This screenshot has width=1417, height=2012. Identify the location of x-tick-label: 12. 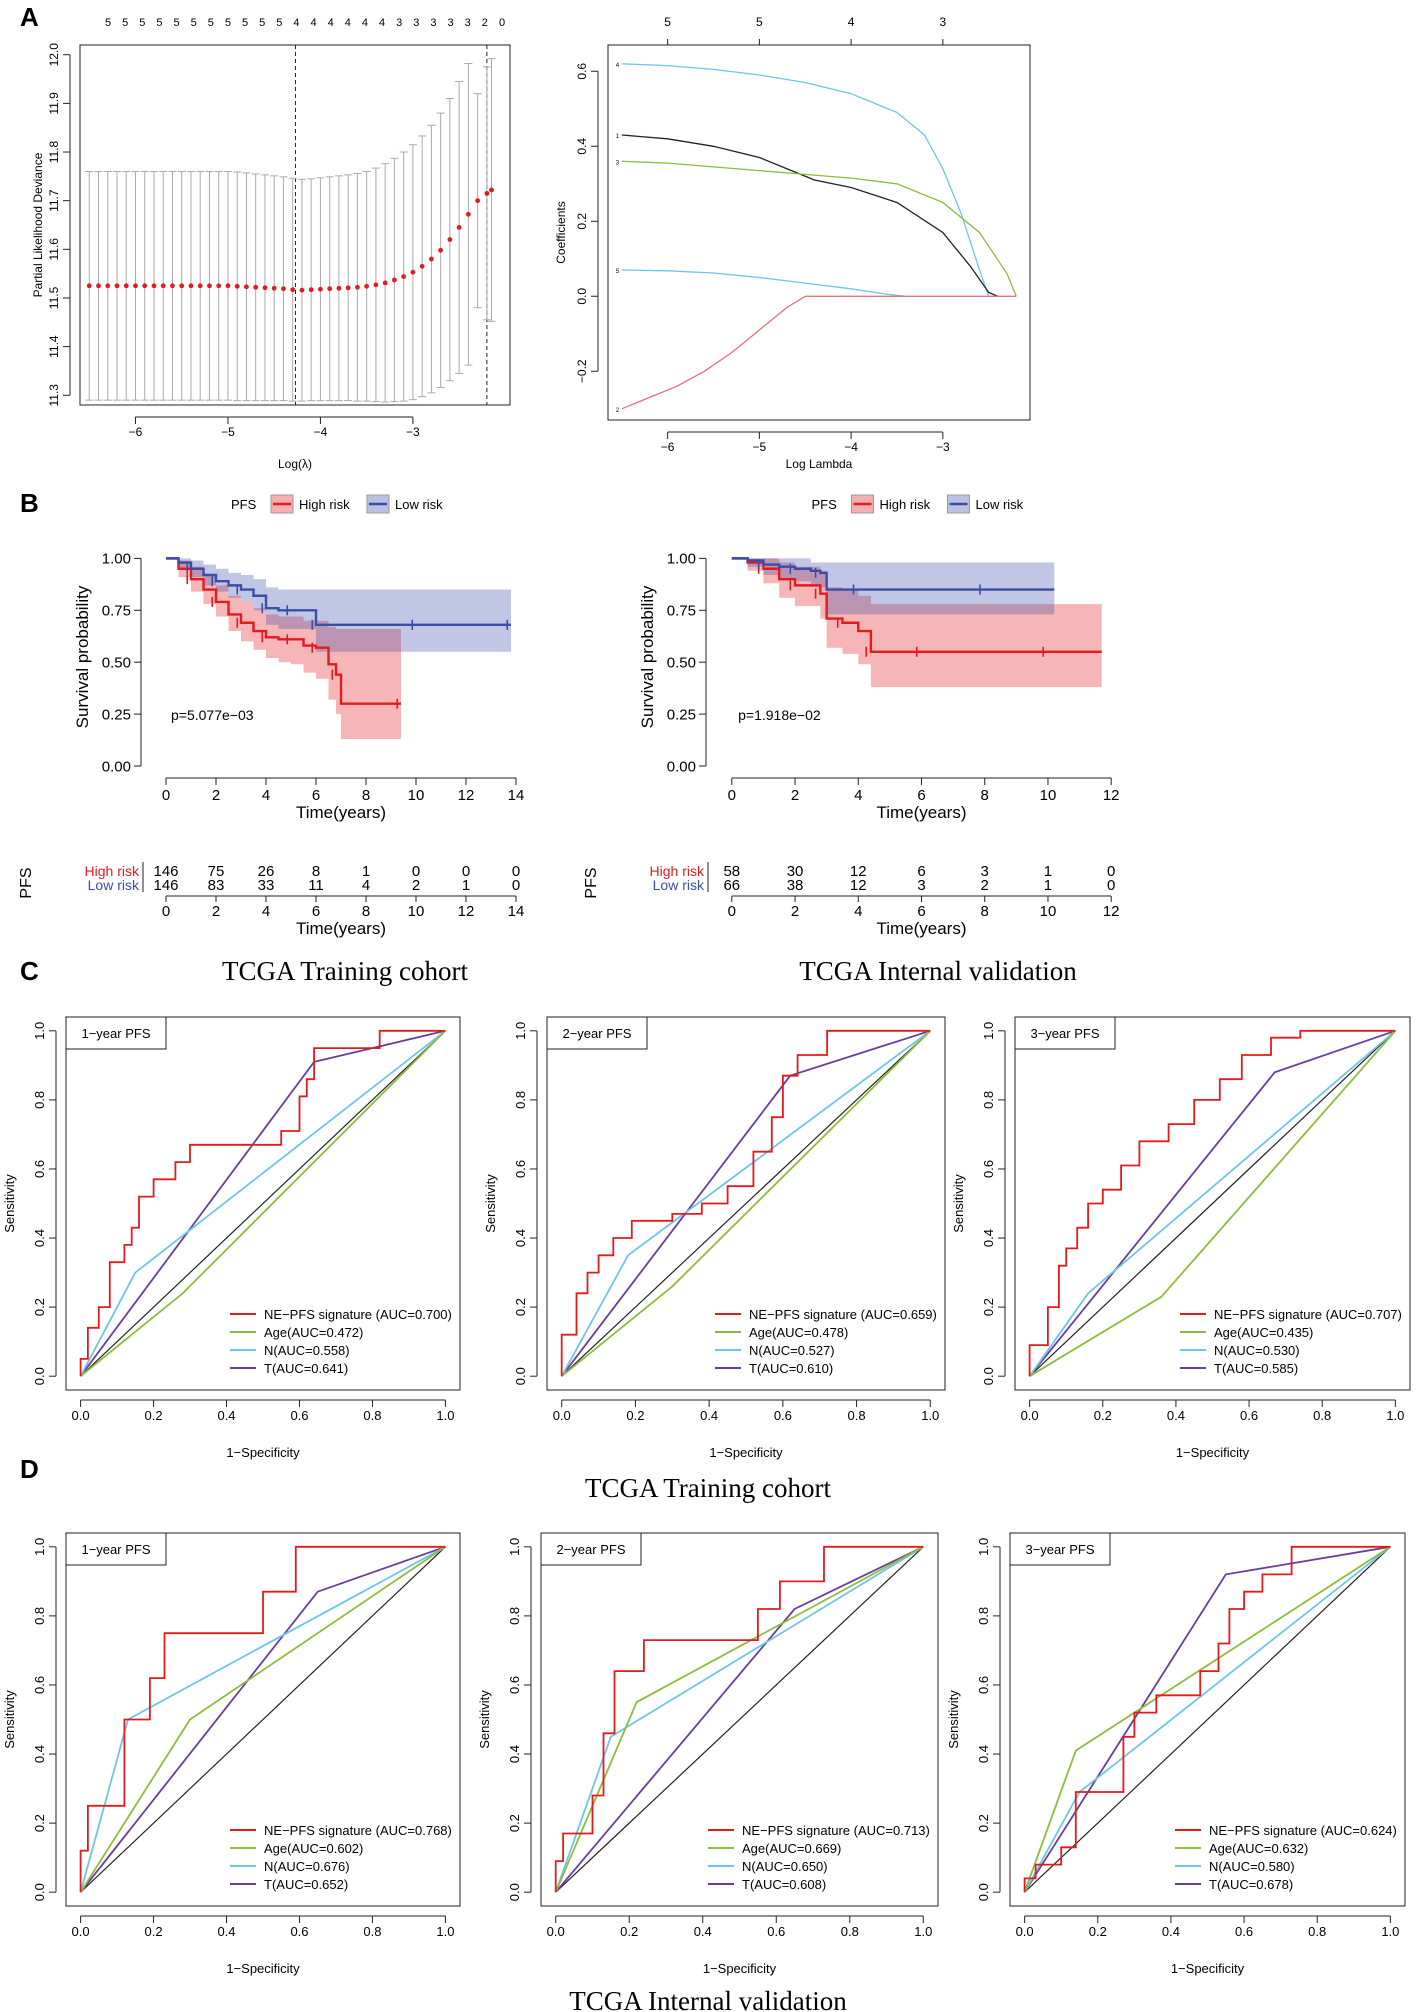
(466, 795).